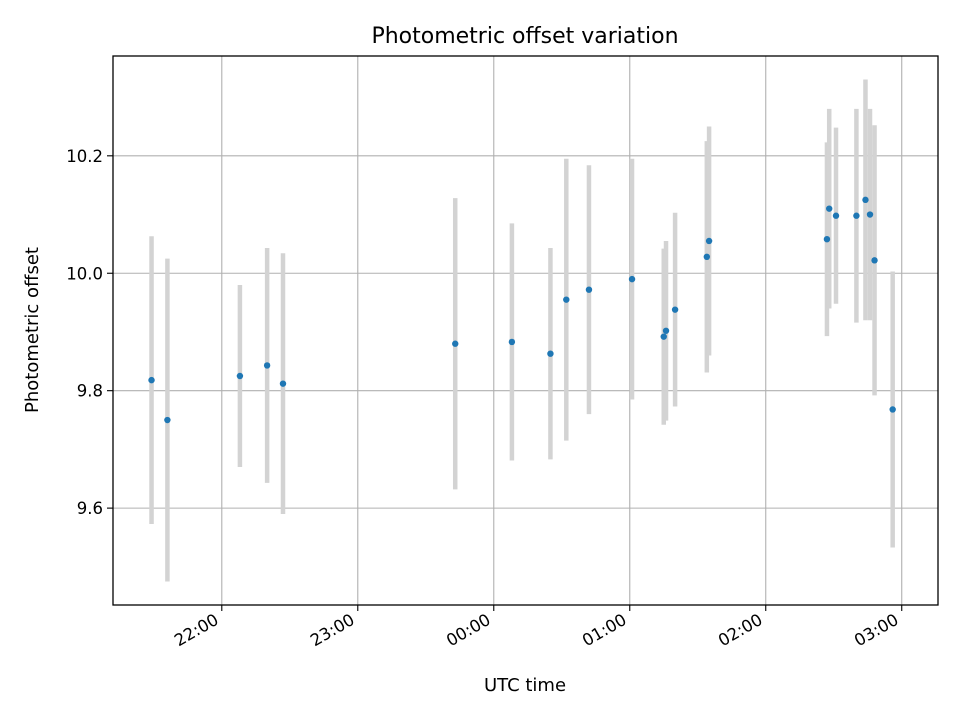 This screenshot has width=960, height=720. I want to click on x-tick-label: 00:00, so click(468, 630).